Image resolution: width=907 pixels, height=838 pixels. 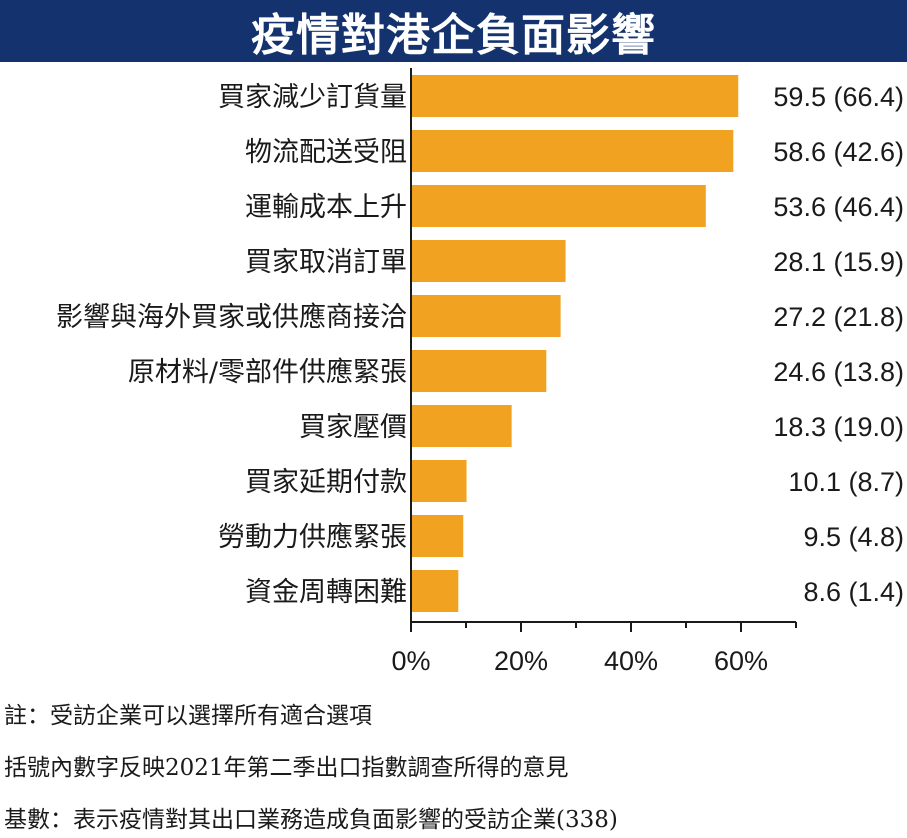 What do you see at coordinates (326, 207) in the screenshot?
I see `category-label-2: 運輸成本上升` at bounding box center [326, 207].